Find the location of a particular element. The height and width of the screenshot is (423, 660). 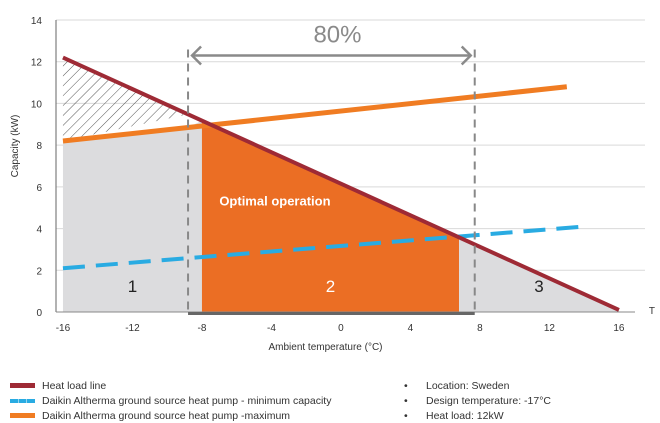

x-tick-label: -8 is located at coordinates (201, 328).